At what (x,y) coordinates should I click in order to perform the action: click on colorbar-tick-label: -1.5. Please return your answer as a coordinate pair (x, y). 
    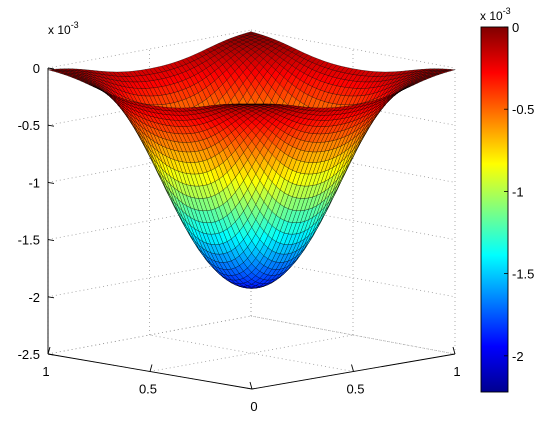
    Looking at the image, I should click on (523, 274).